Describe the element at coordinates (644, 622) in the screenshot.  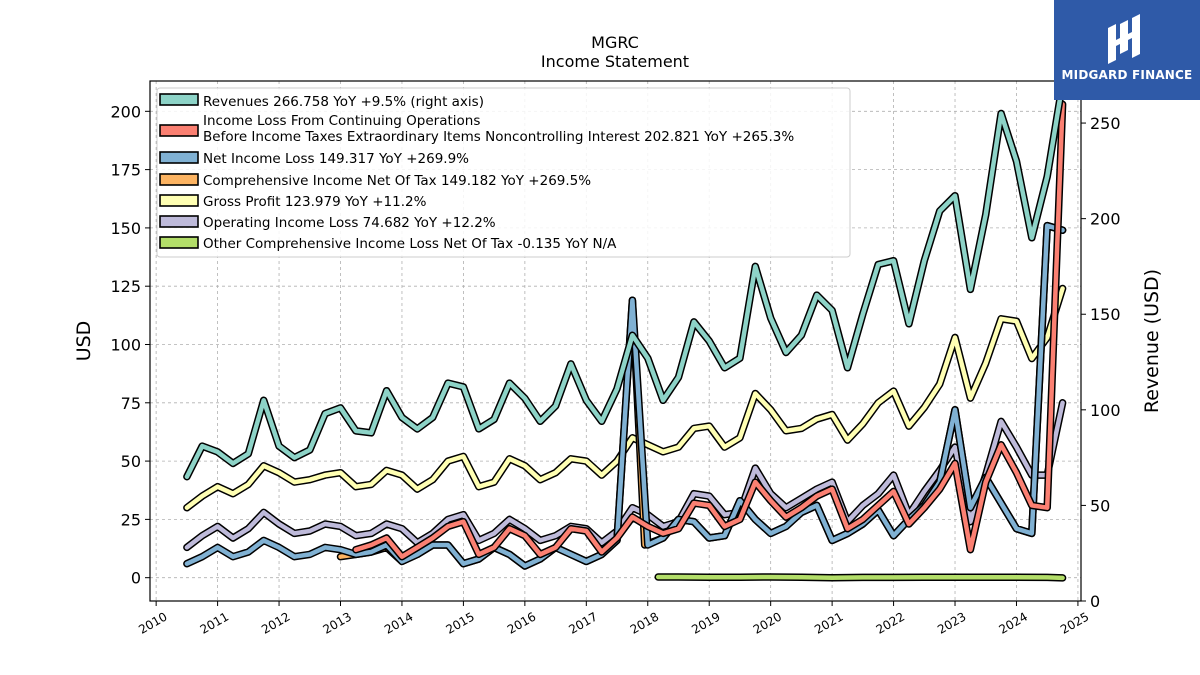
I see `x-tick-label: 2018` at that location.